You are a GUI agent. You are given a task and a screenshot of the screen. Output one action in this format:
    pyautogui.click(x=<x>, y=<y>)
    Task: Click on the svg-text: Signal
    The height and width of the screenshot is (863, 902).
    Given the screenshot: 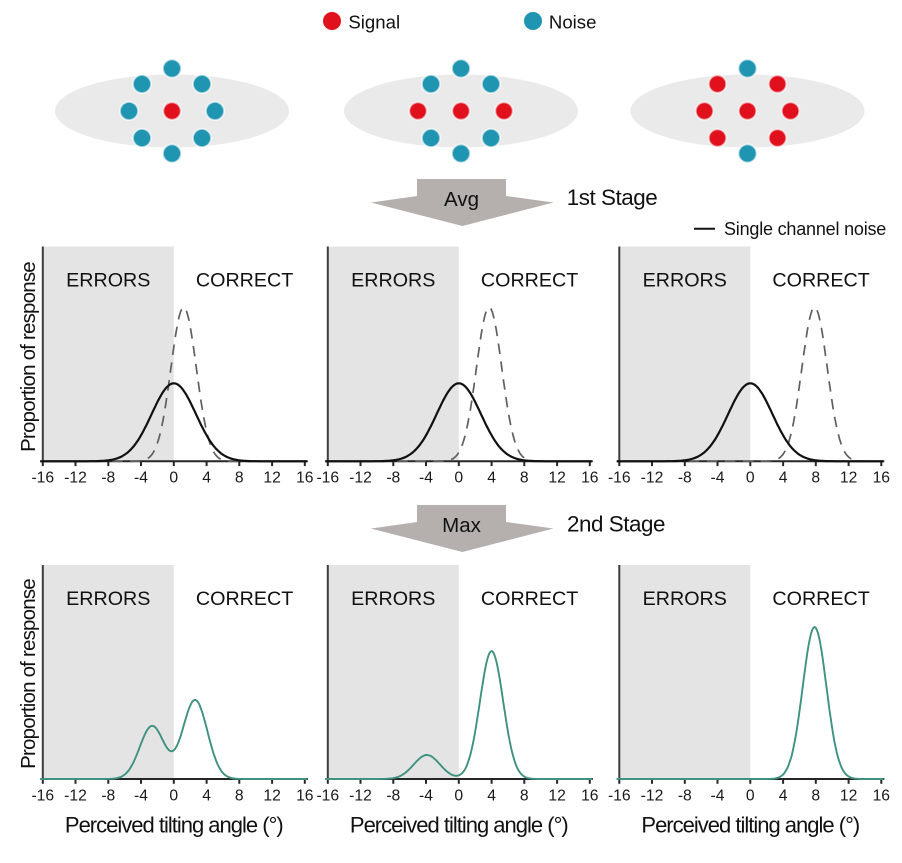 What is the action you would take?
    pyautogui.click(x=374, y=22)
    